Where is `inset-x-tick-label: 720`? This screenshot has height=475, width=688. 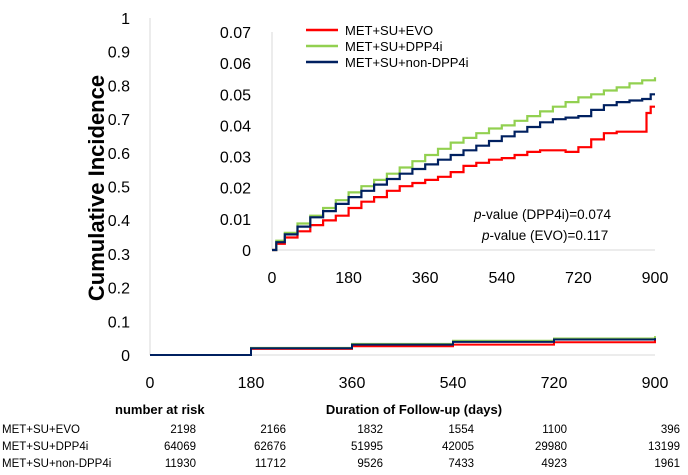 inset-x-tick-label: 720 is located at coordinates (578, 278).